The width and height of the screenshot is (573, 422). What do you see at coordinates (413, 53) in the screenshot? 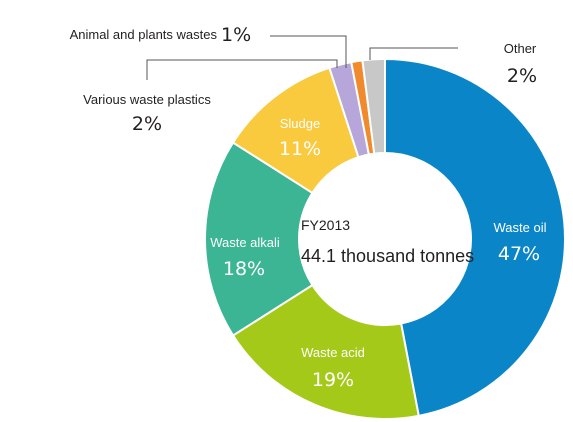
I see `leader-line-other` at bounding box center [413, 53].